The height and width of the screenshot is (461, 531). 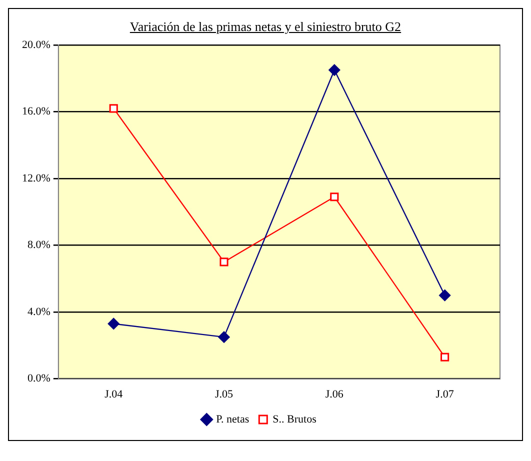 What do you see at coordinates (38, 312) in the screenshot?
I see `y-tick-label: 4.0%` at bounding box center [38, 312].